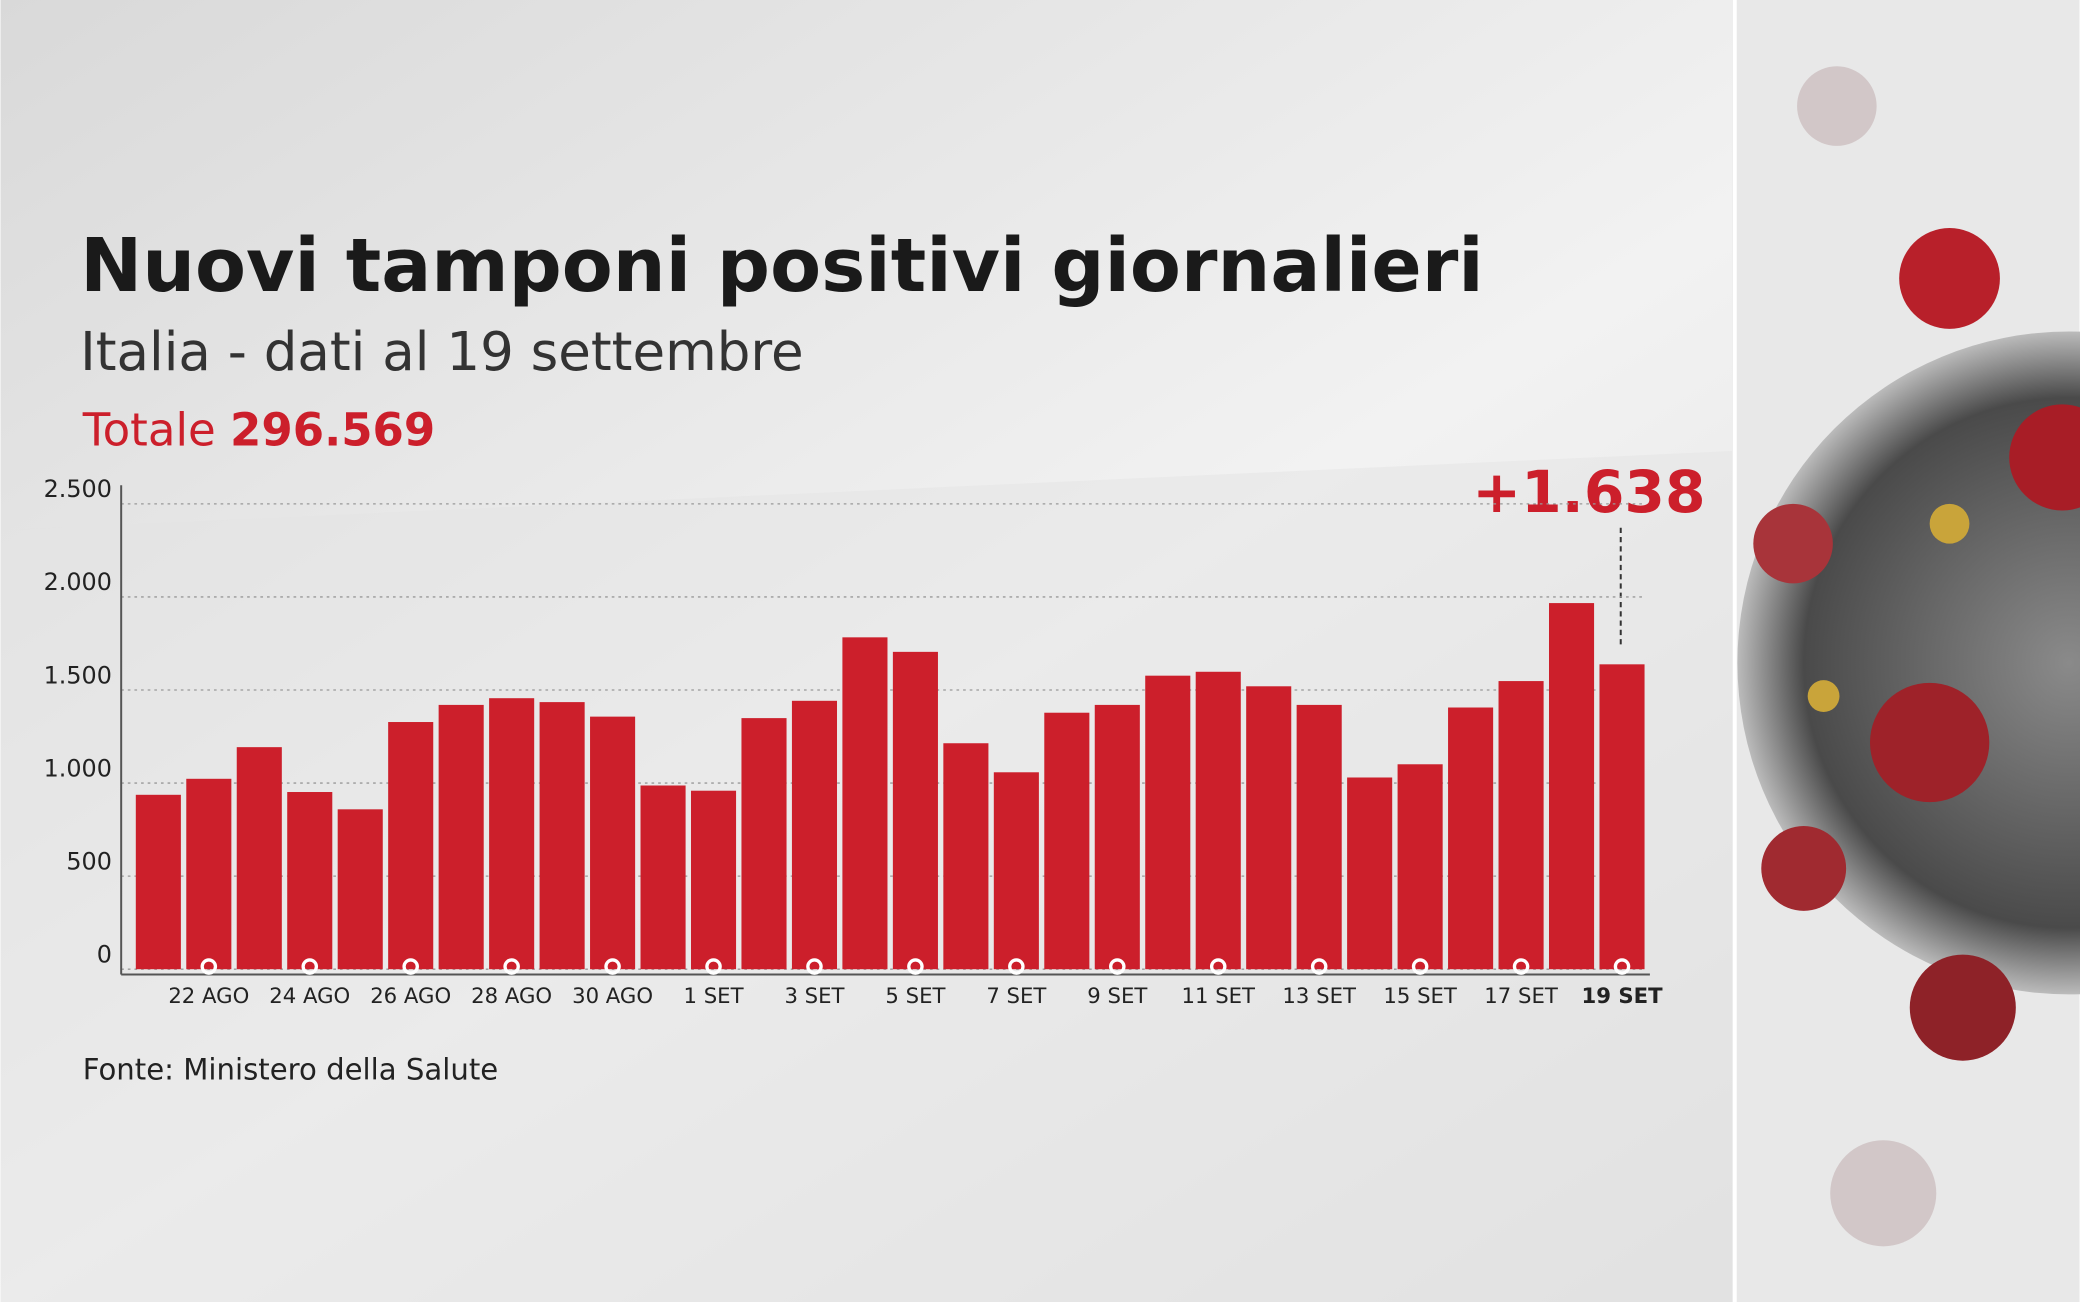 The height and width of the screenshot is (1302, 2080). I want to click on x-tick-label: 13 SET, so click(1319, 996).